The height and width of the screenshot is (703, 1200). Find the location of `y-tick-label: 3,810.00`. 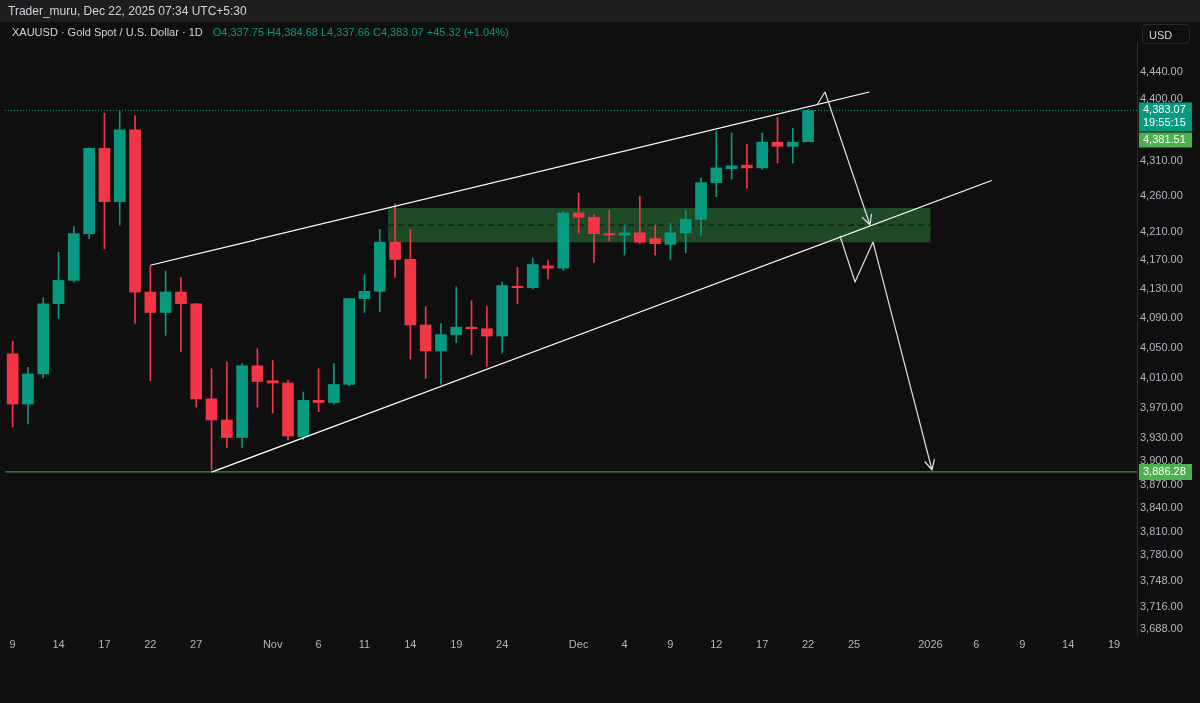

y-tick-label: 3,810.00 is located at coordinates (1161, 530).